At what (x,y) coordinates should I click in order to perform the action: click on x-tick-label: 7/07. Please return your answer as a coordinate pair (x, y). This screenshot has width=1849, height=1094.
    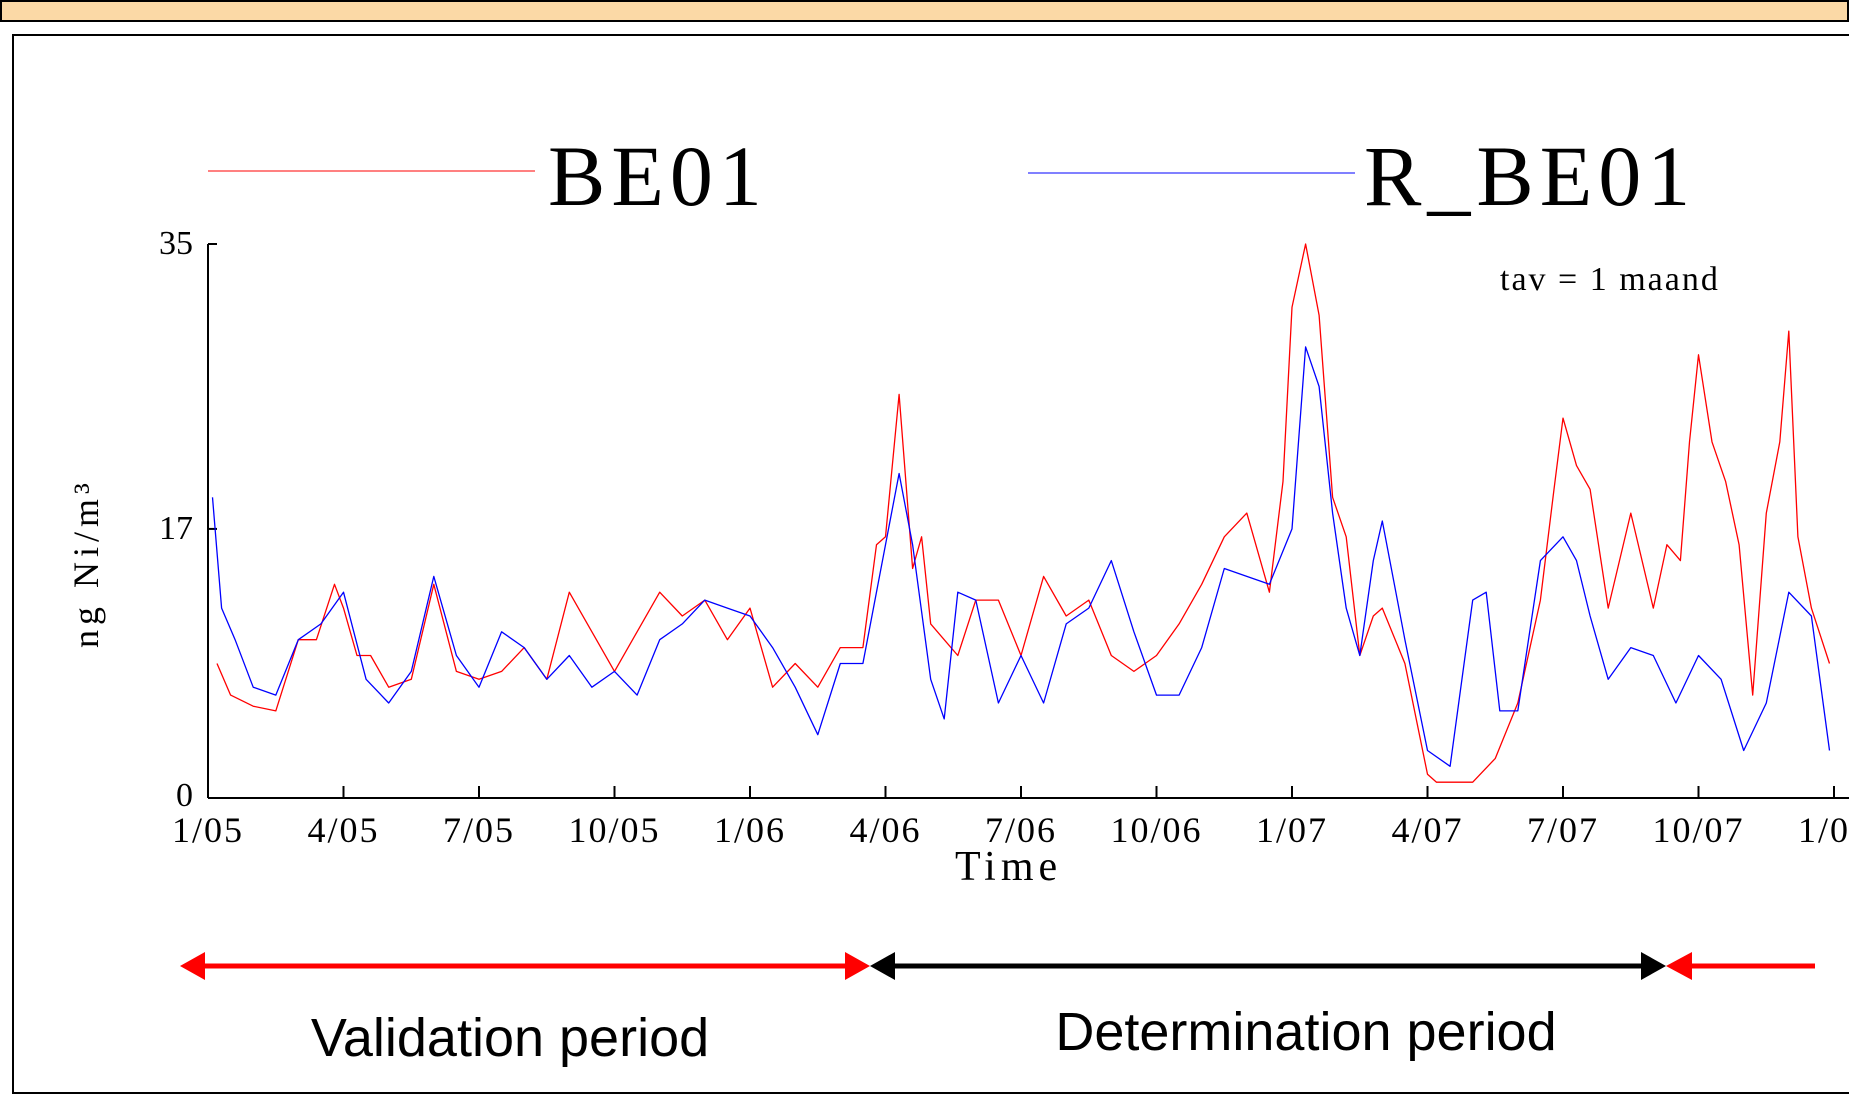
    Looking at the image, I should click on (1563, 830).